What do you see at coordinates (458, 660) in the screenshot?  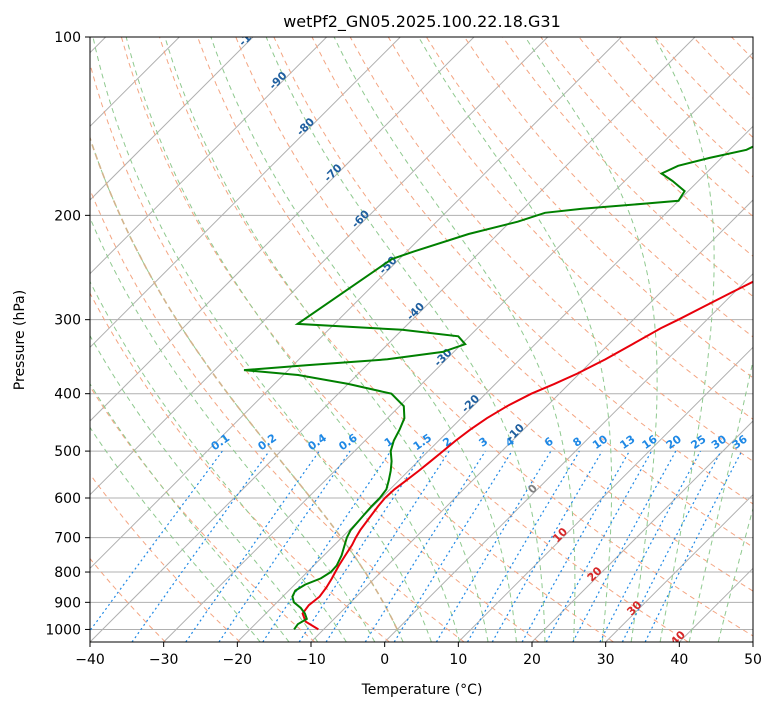 I see `x-tick-label: 10` at bounding box center [458, 660].